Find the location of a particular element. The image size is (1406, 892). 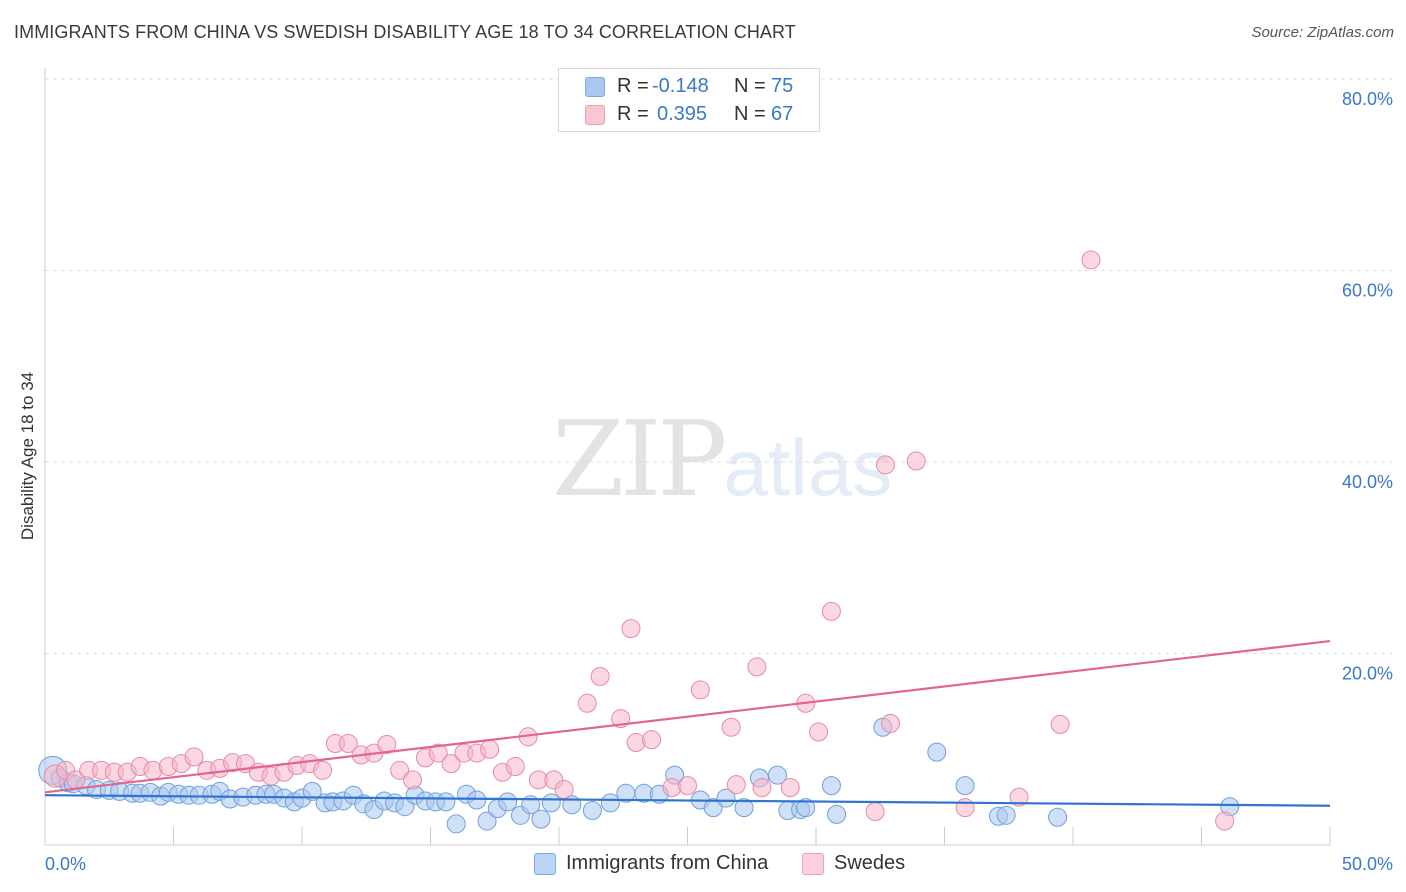

y-tick-label: 80.0% is located at coordinates (1367, 99).